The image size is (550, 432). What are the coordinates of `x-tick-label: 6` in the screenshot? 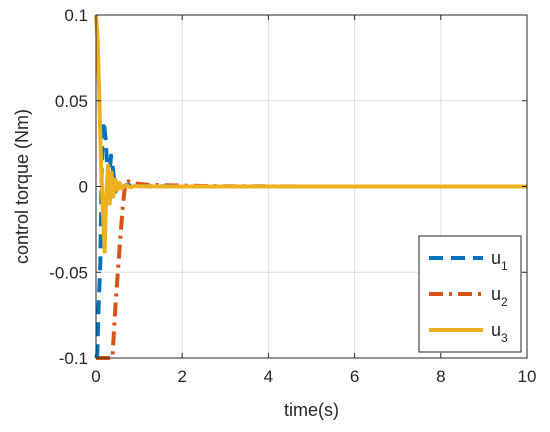 It's located at (354, 376).